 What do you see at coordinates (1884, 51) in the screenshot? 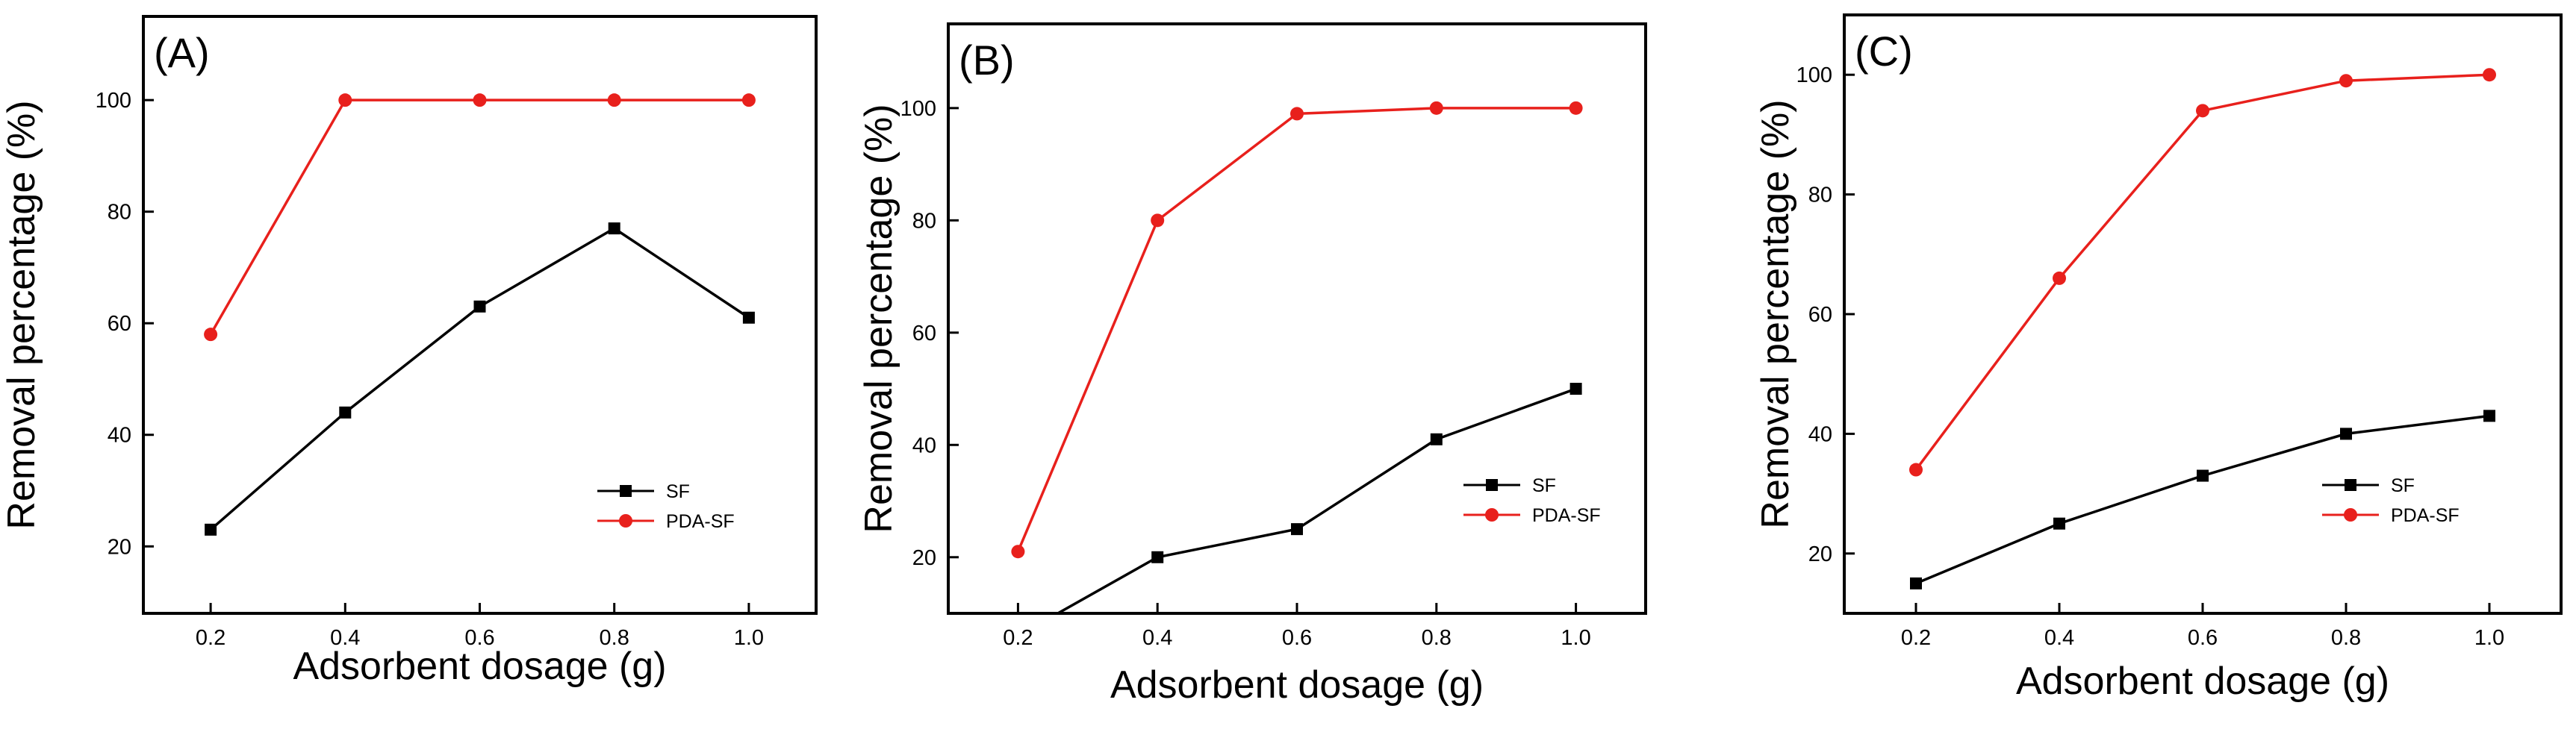
I see `panel-label: (C)` at bounding box center [1884, 51].